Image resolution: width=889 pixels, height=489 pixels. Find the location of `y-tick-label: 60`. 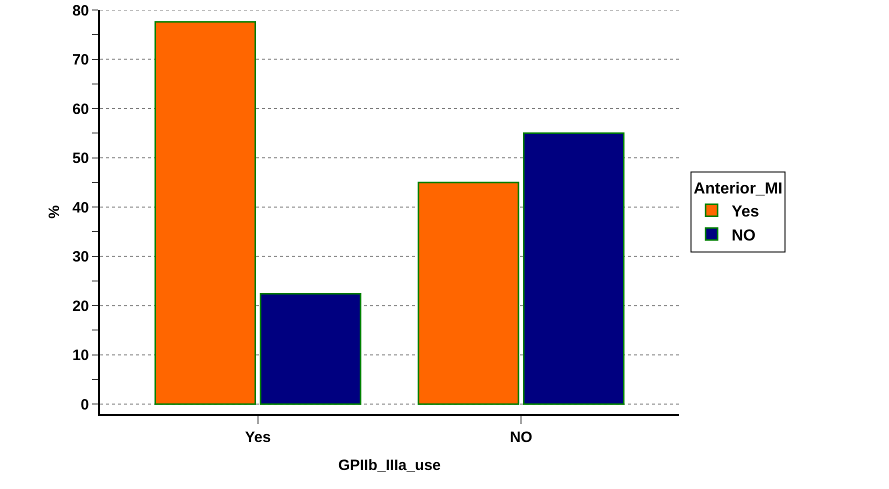

y-tick-label: 60 is located at coordinates (80, 109).